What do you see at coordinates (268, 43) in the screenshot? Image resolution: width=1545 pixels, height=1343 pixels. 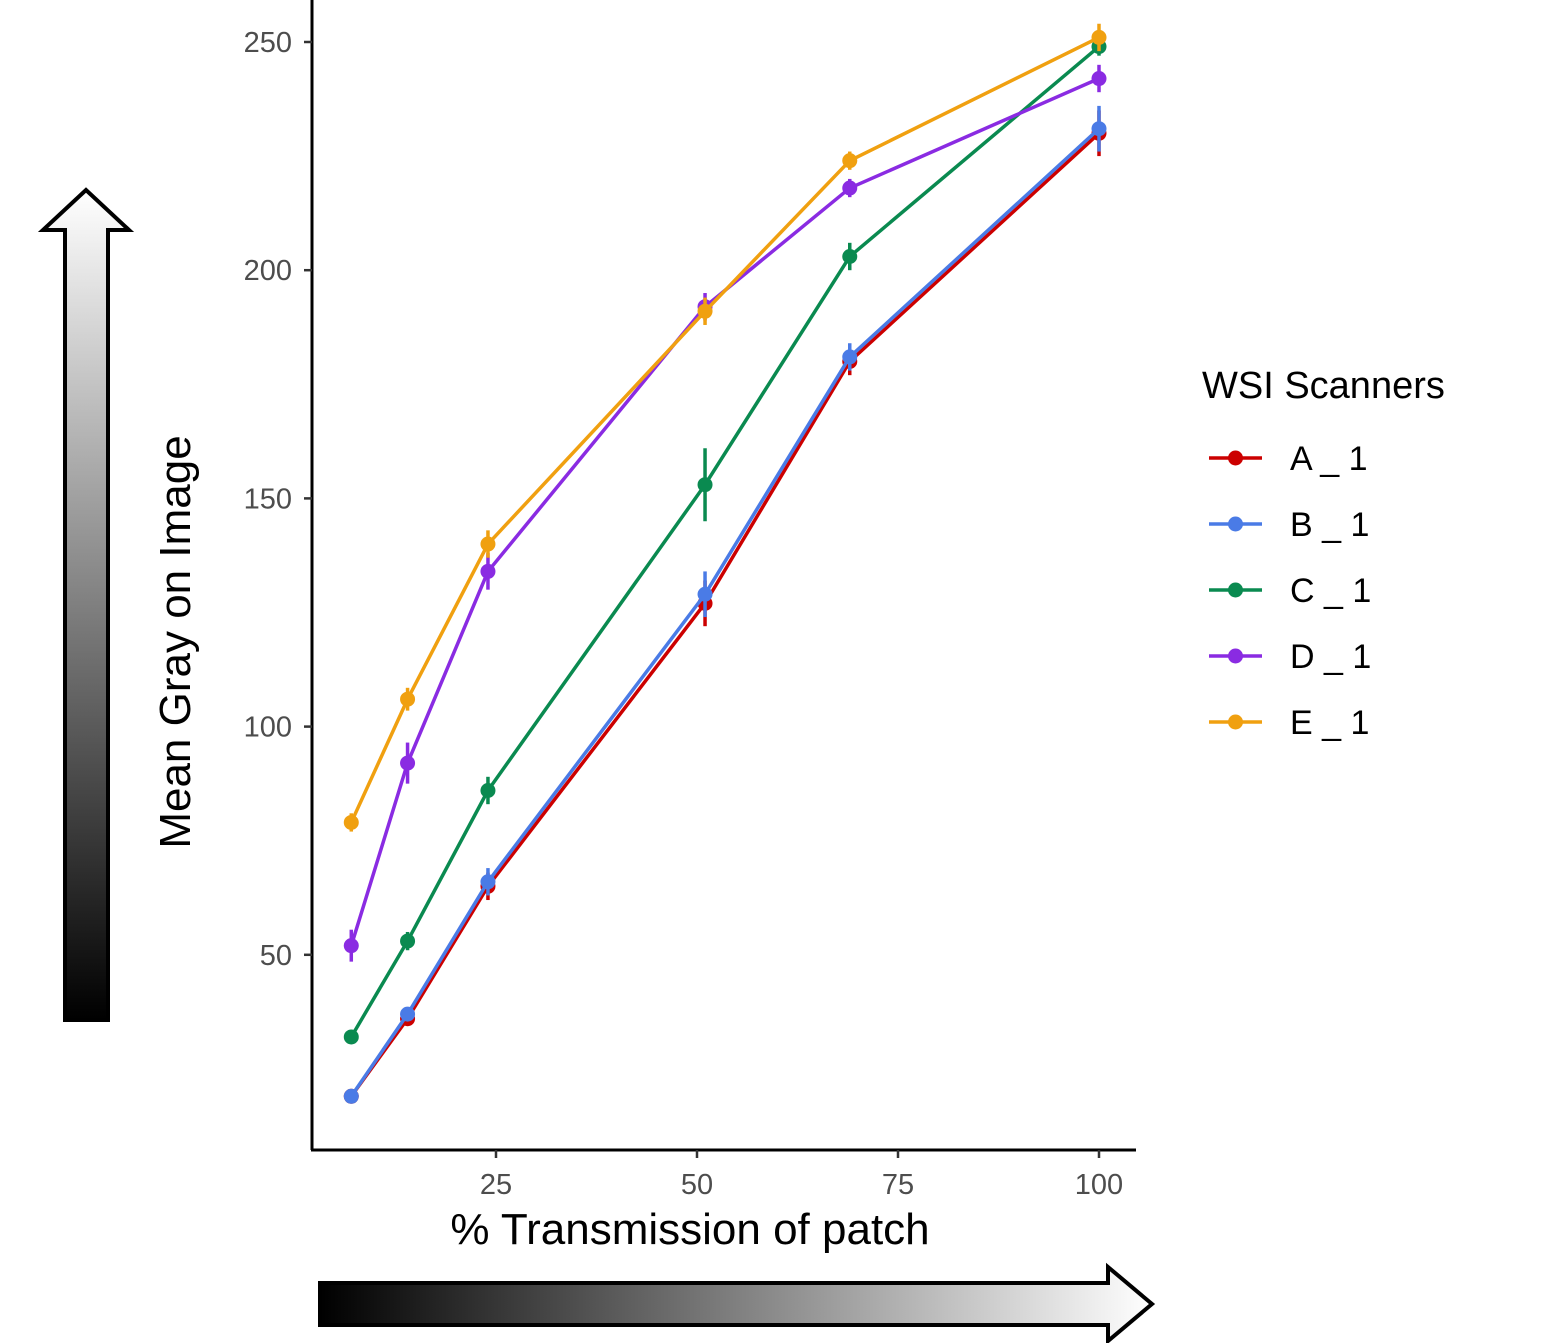 I see `y-tick-label: 250` at bounding box center [268, 43].